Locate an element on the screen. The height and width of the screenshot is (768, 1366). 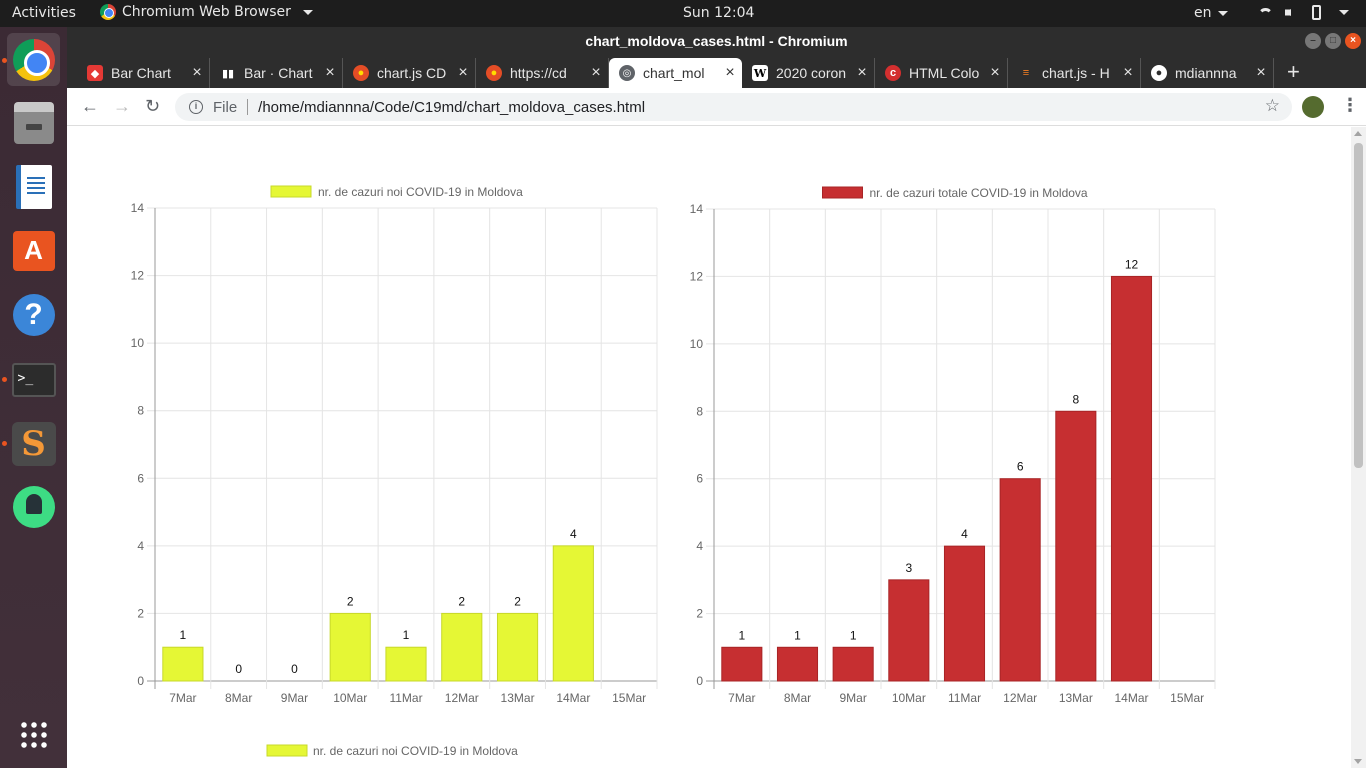
tab-chartjs-cdn: ● chart.js CD × is located at coordinates (409, 73).